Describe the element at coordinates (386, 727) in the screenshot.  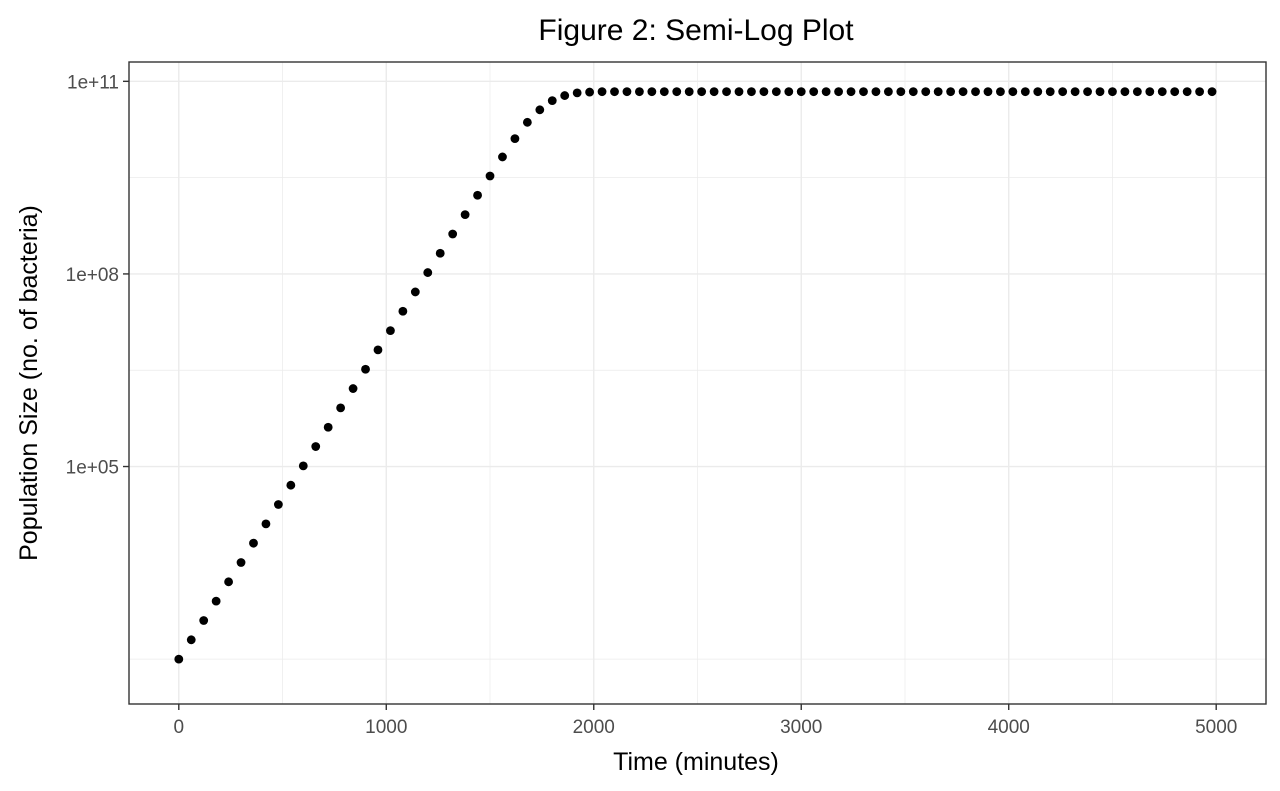
I see `x-tick-label: 1000` at that location.